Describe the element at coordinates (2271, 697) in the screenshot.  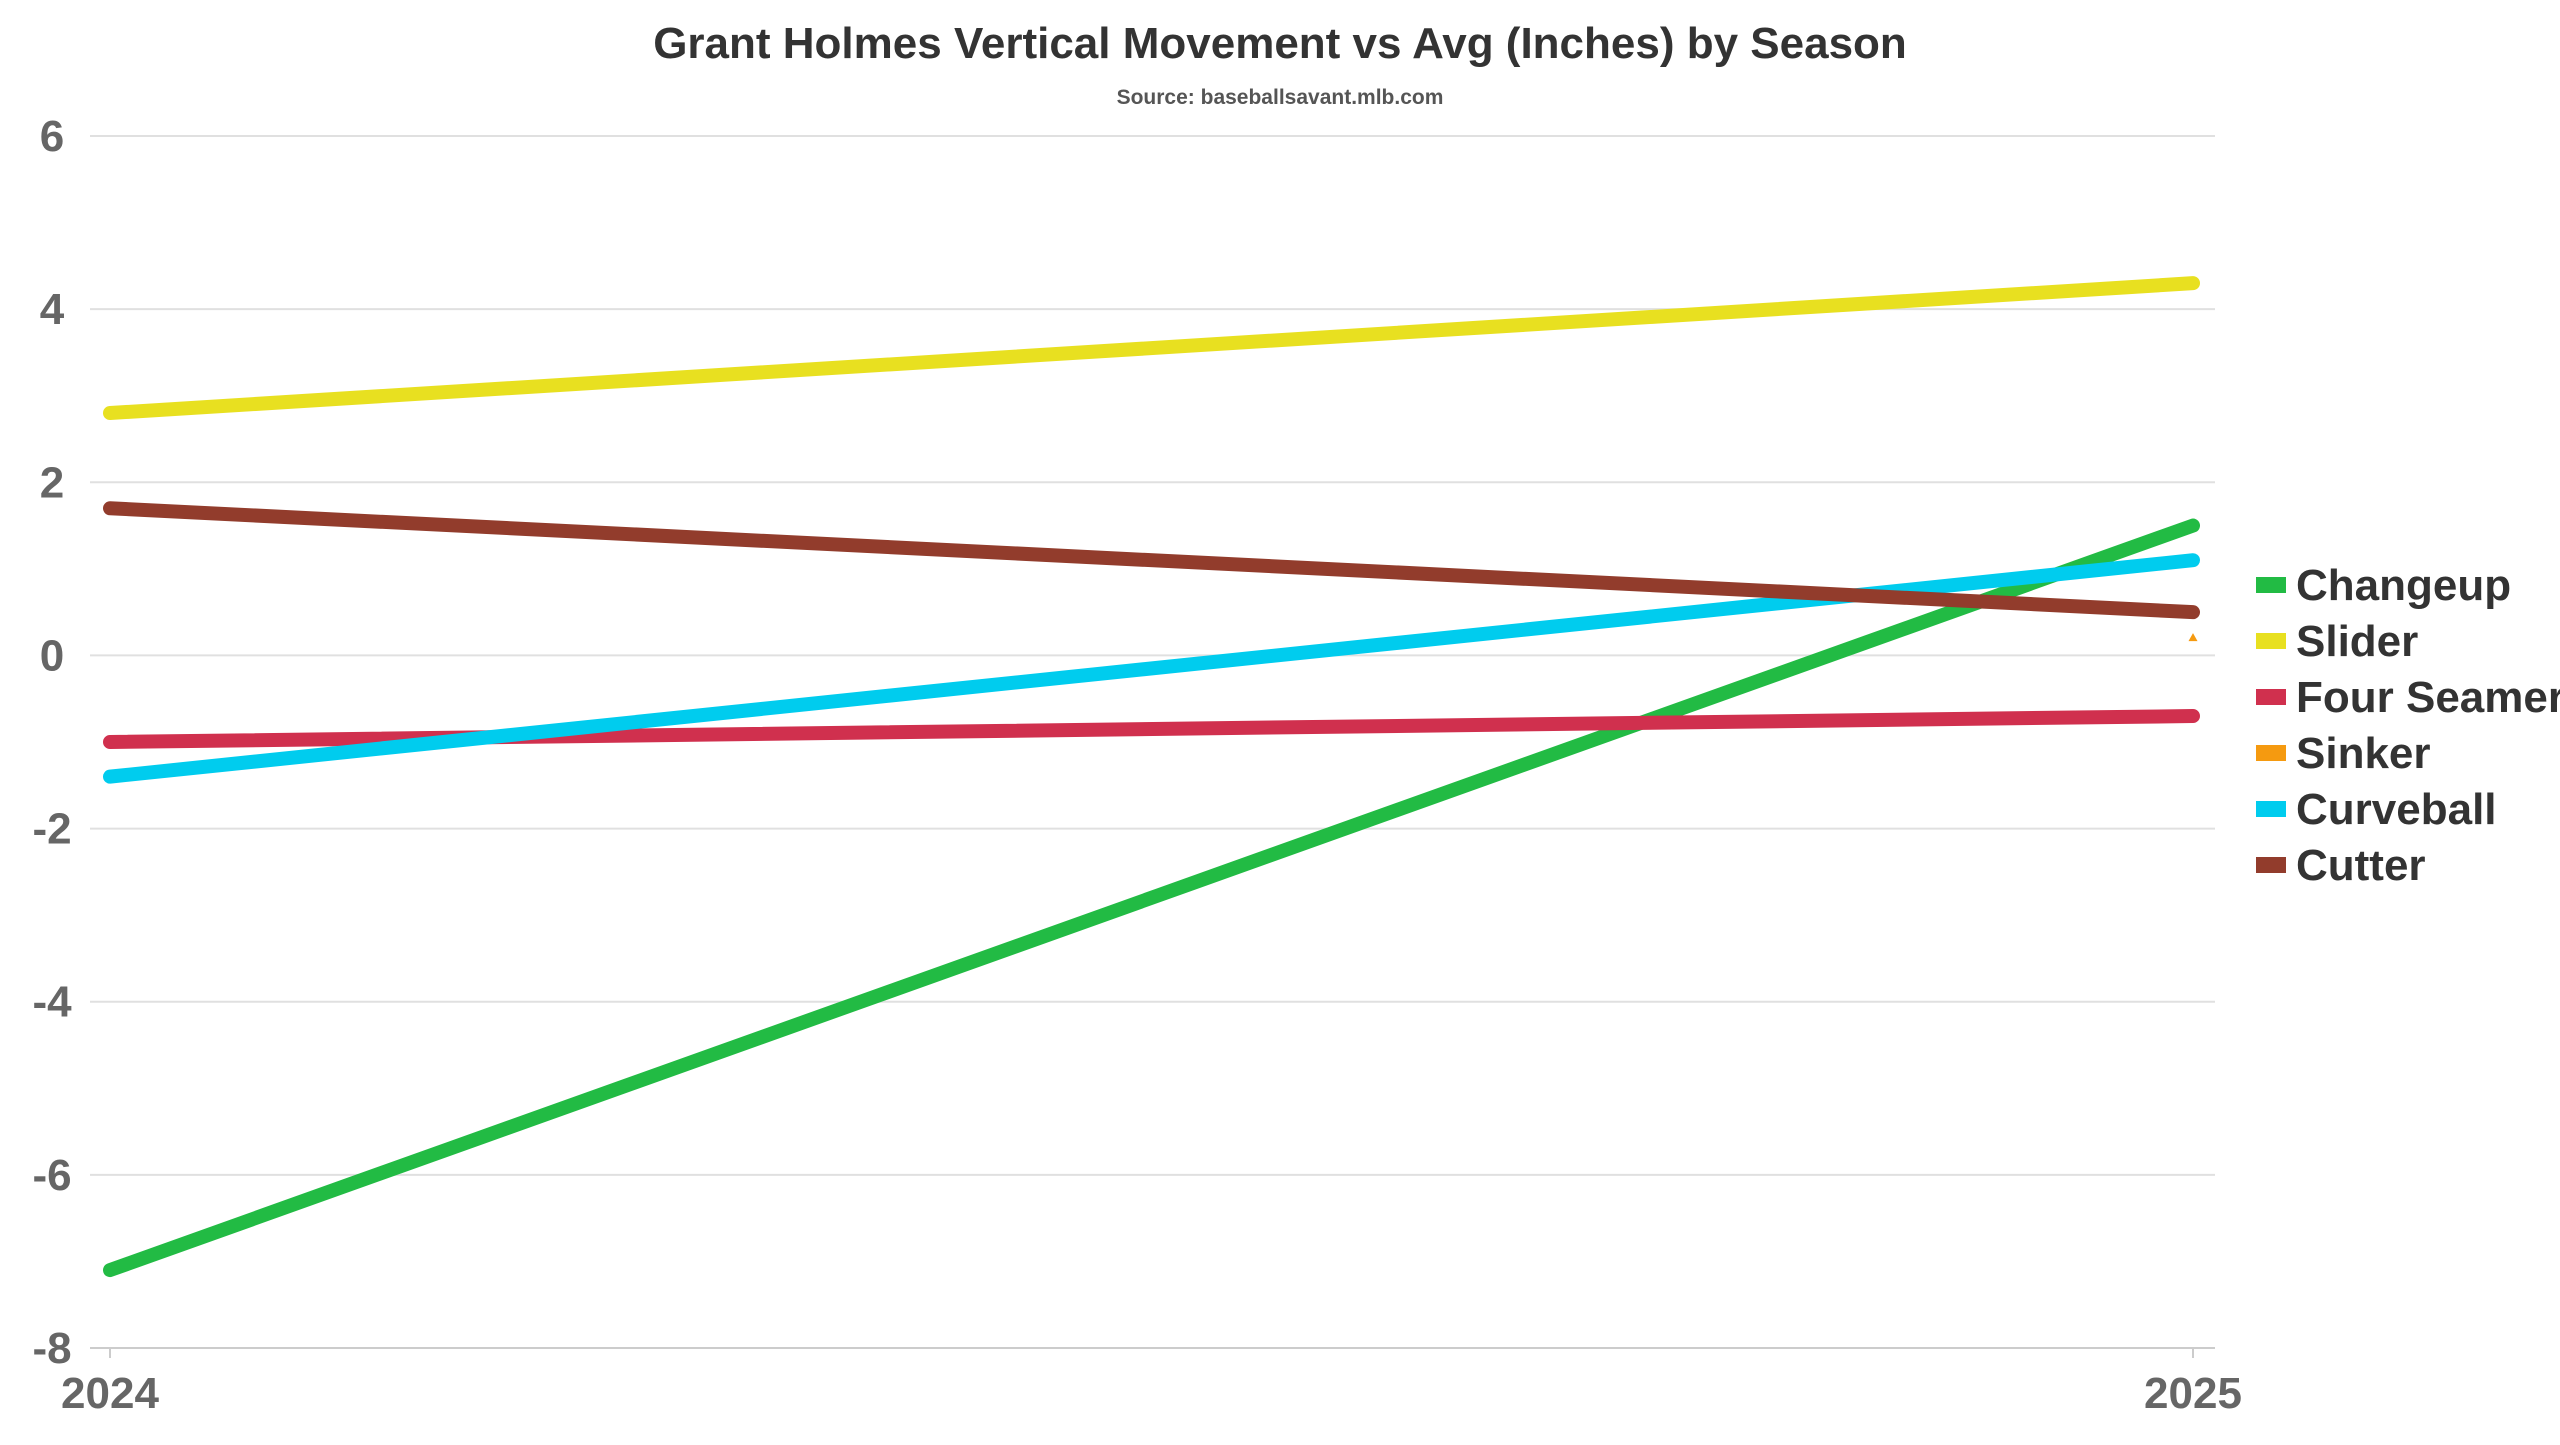
I see `legend-swatch-four-seamer` at that location.